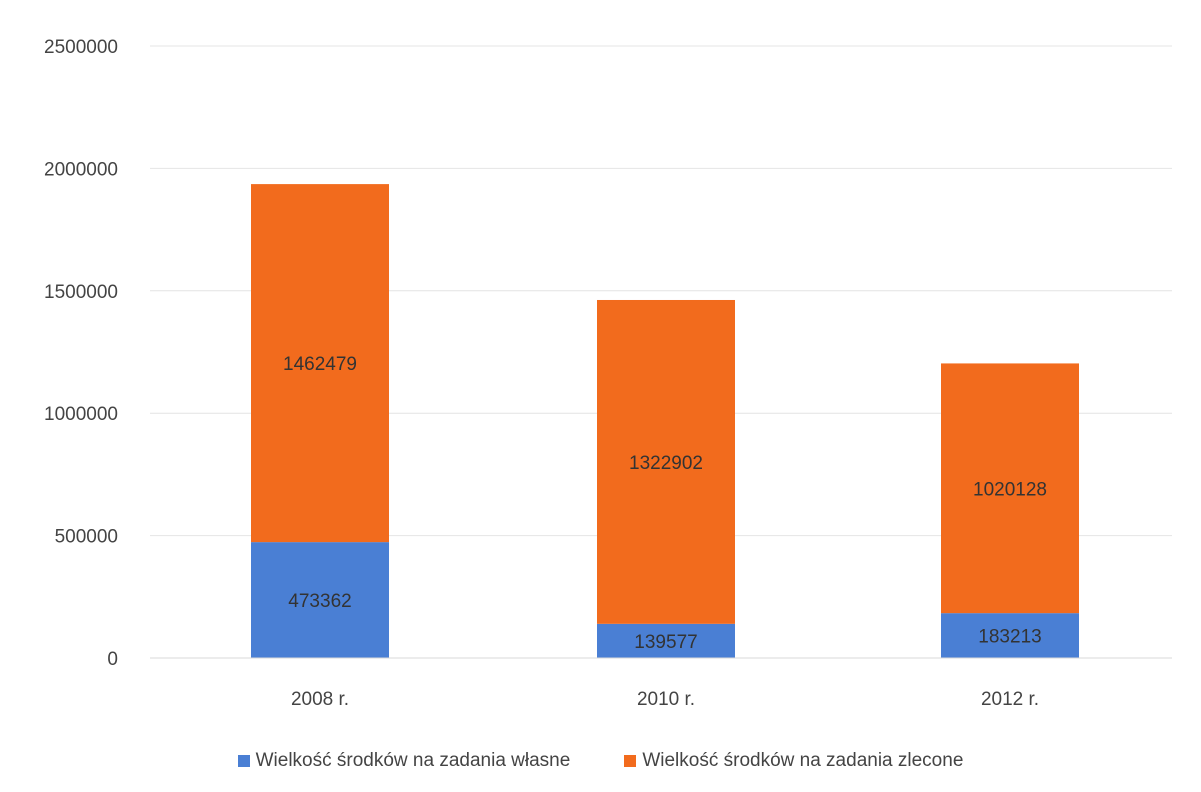  I want to click on y-tick-label: 2000000, so click(81, 169).